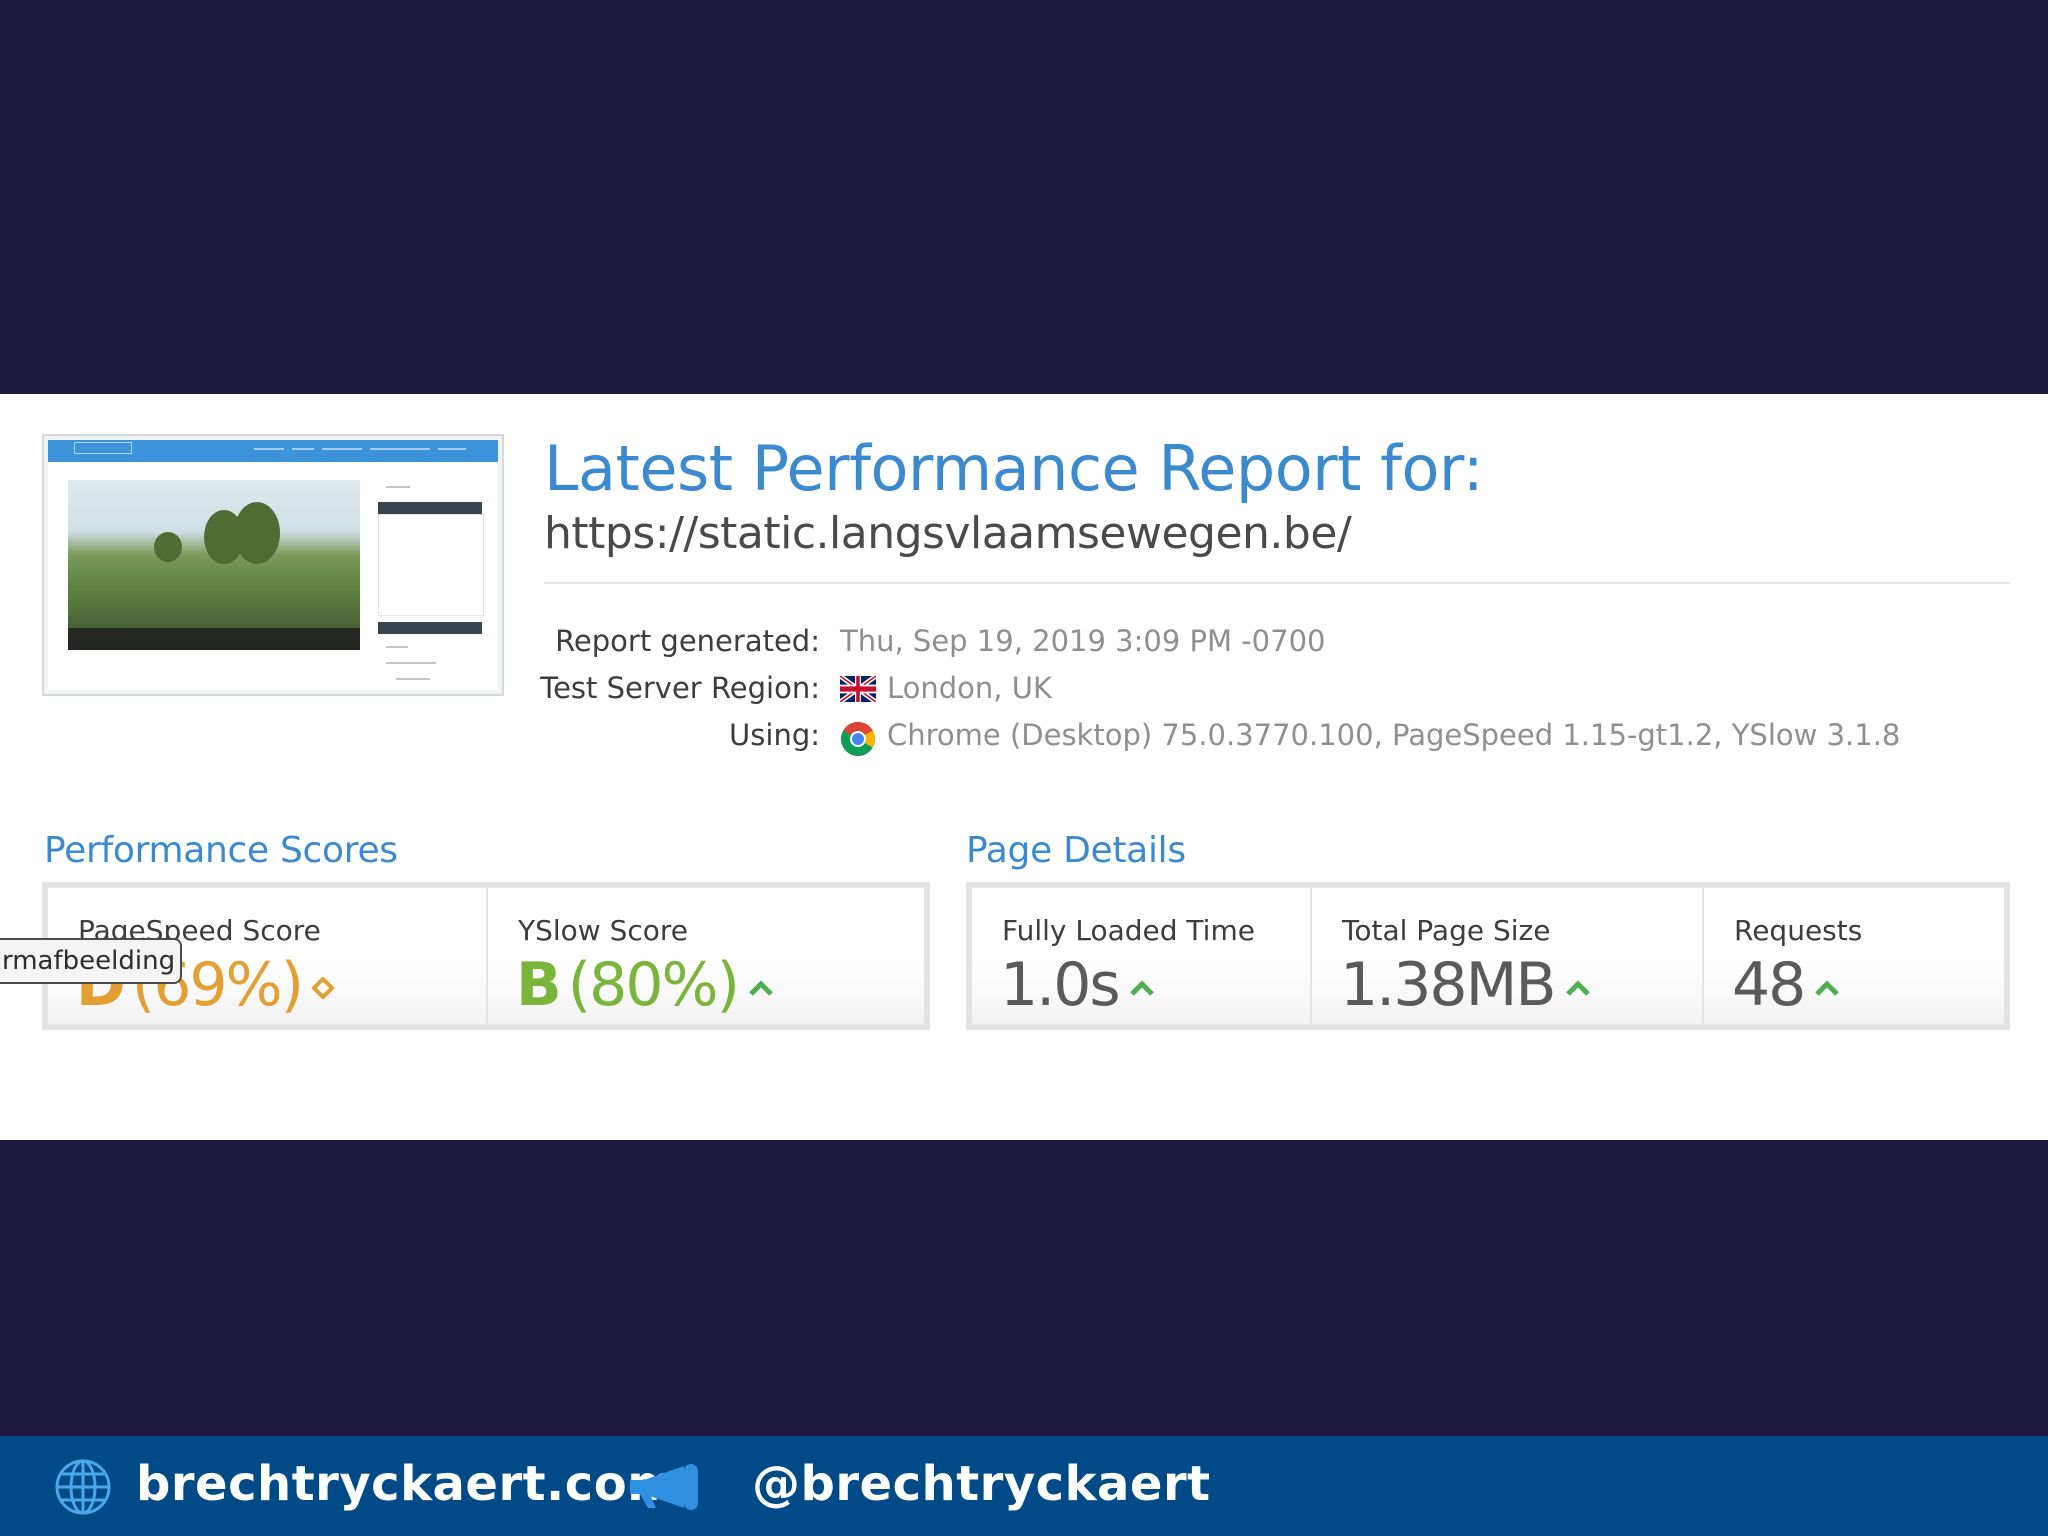 This screenshot has height=1536, width=2048. Describe the element at coordinates (1446, 930) in the screenshot. I see `total-page-size-label: Total Page Size` at that location.